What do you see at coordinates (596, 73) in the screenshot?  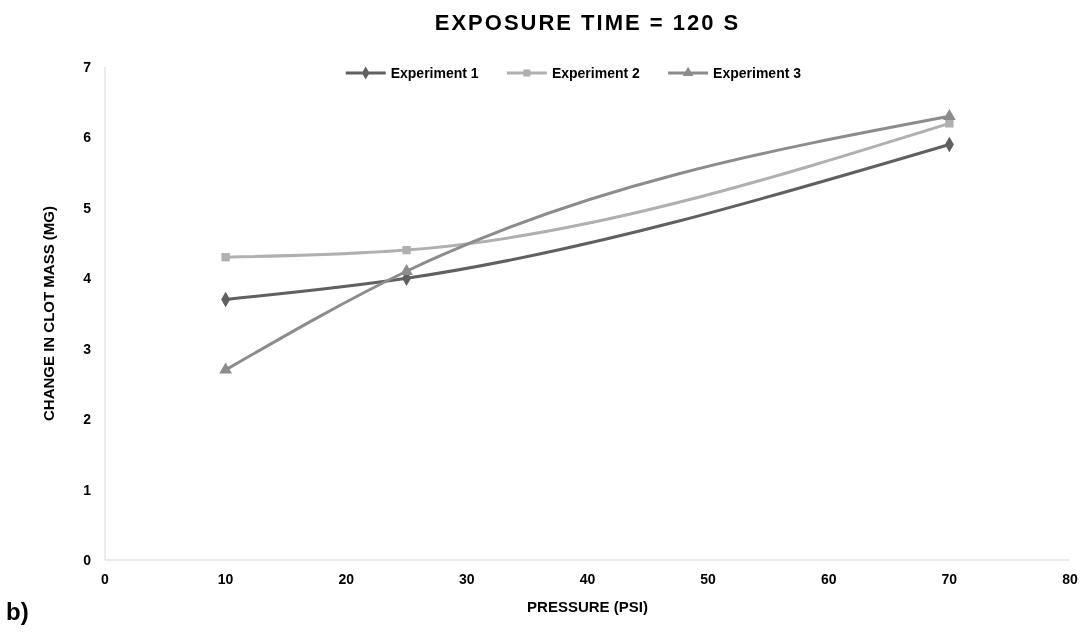 I see `legend-label: Experiment 2` at bounding box center [596, 73].